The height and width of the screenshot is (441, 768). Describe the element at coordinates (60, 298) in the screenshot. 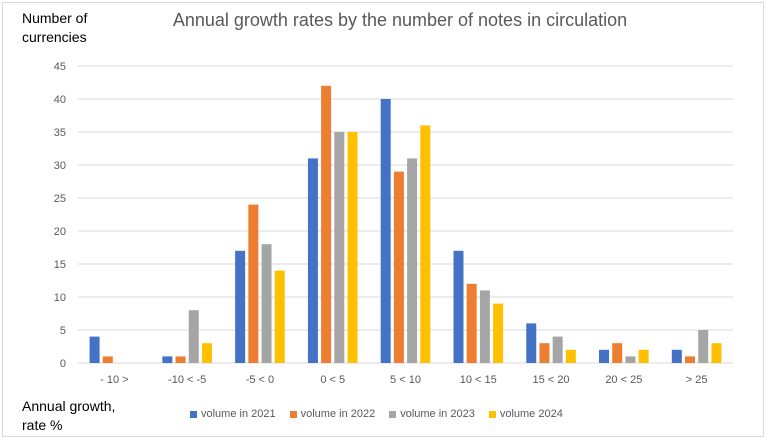

I see `y-tick-label: 10` at that location.